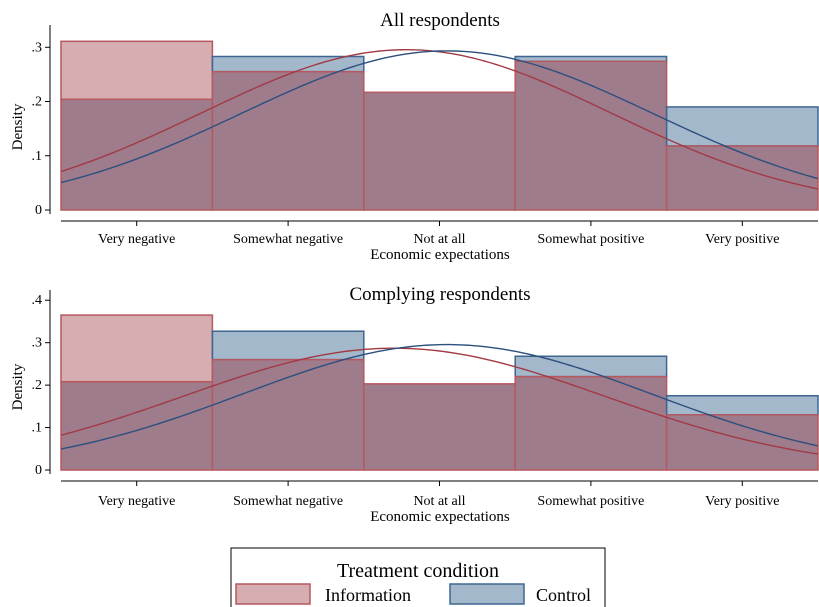 The height and width of the screenshot is (607, 819). Describe the element at coordinates (487, 594) in the screenshot. I see `legend-swatch-control` at that location.